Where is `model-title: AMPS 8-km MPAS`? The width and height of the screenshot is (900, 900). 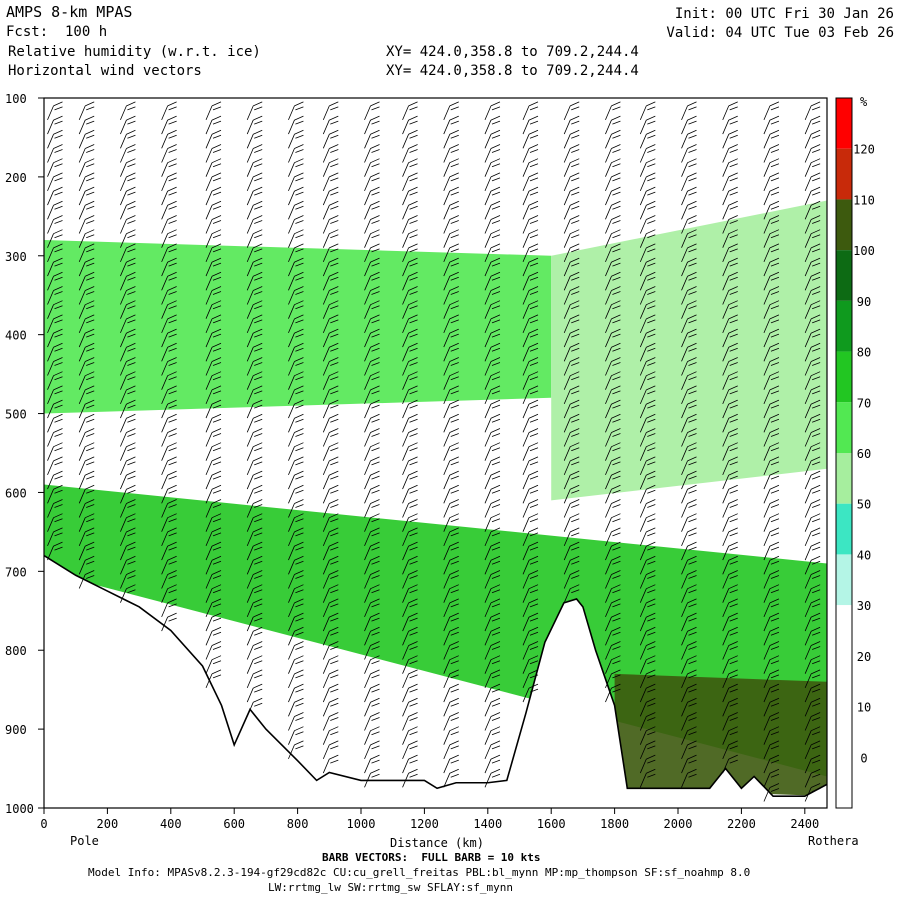
model-title: AMPS 8-km MPAS is located at coordinates (69, 12).